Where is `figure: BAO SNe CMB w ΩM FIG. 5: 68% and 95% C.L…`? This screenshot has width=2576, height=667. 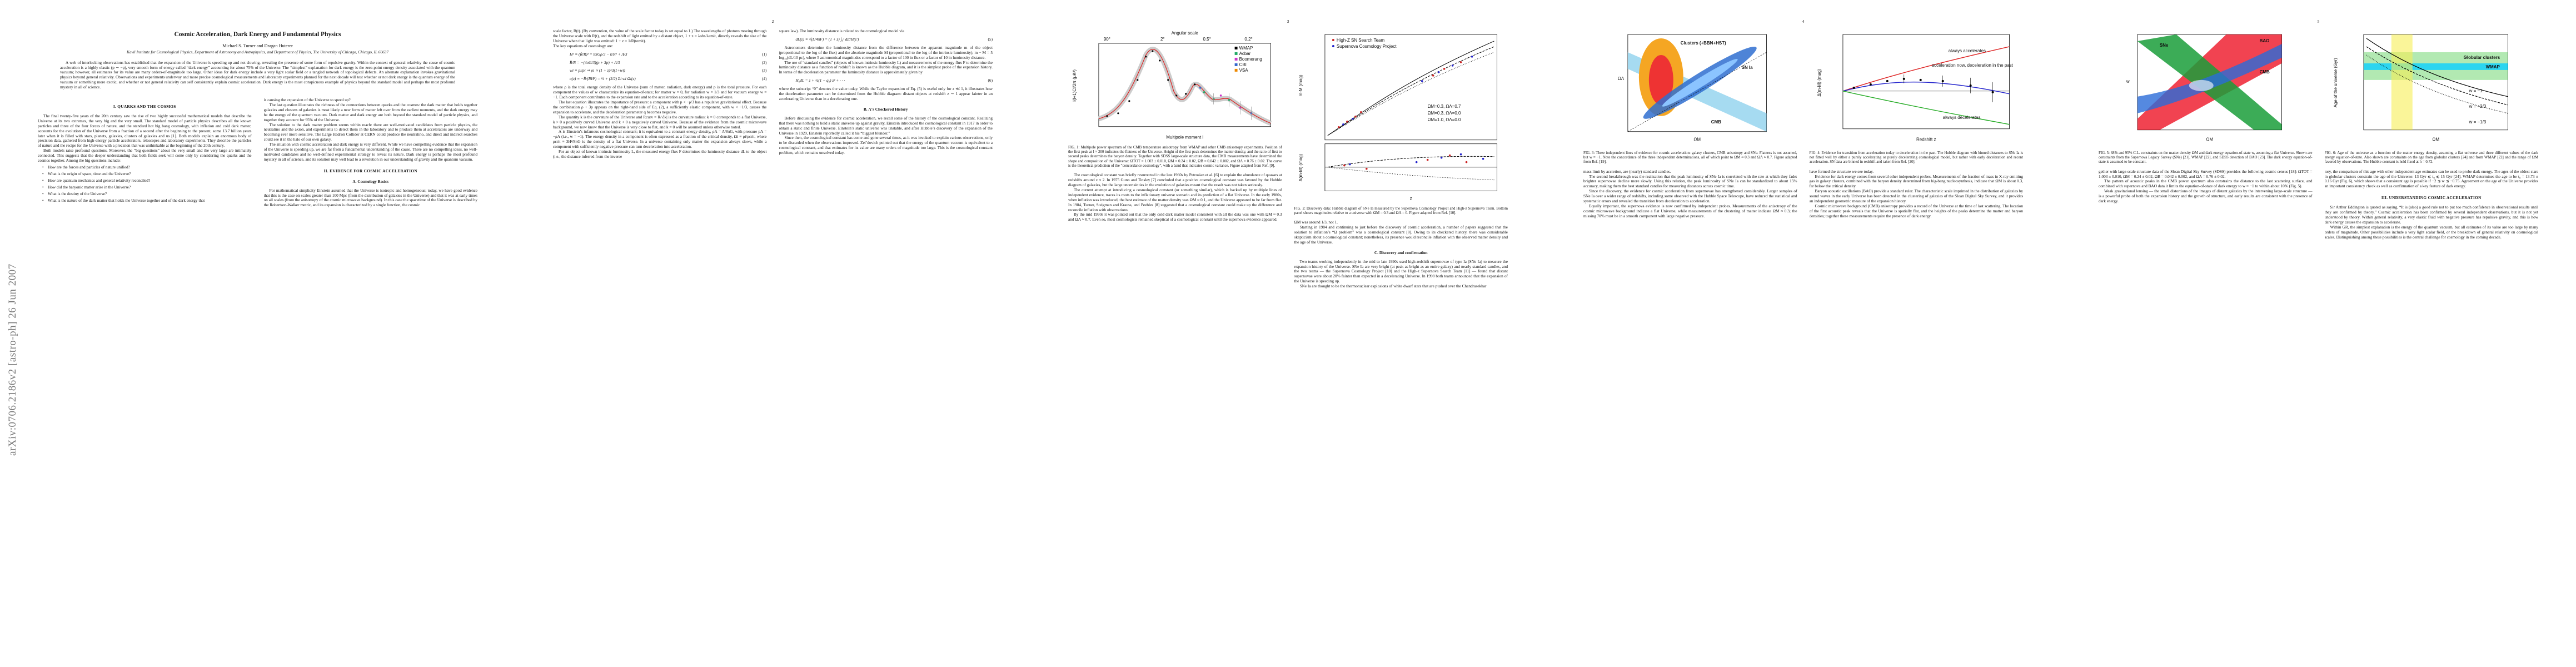 figure: BAO SNe CMB w ΩM FIG. 5: 68% and 95% C.L… is located at coordinates (2206, 97).